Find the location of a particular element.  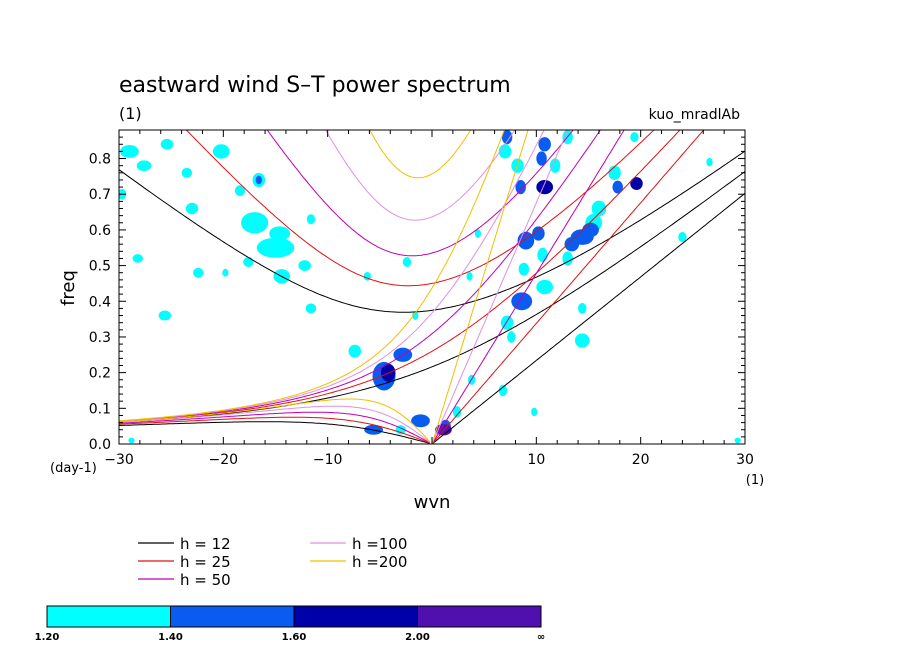

chart-subtitle-left: (1) is located at coordinates (130, 113).